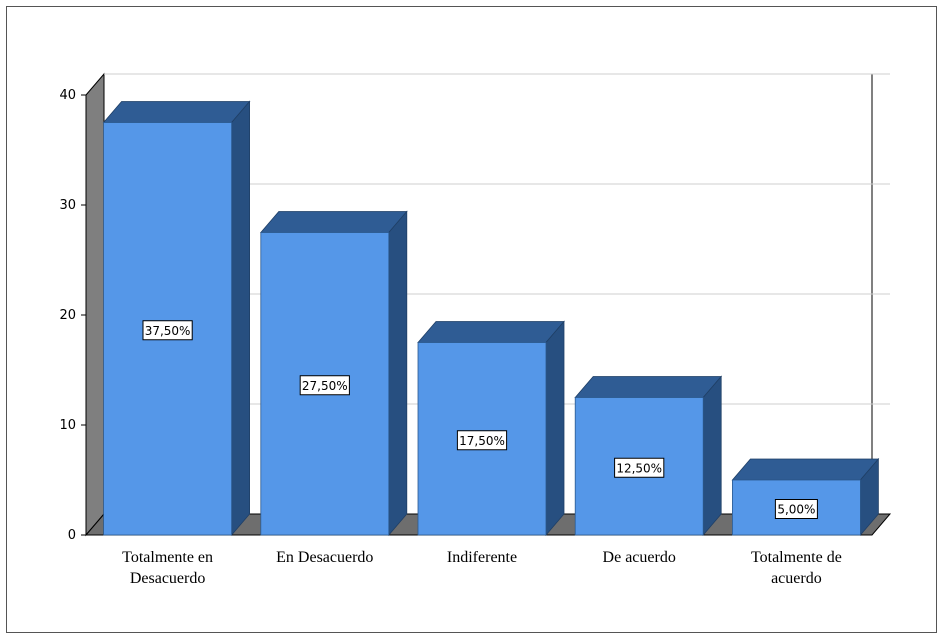 The height and width of the screenshot is (639, 945). Describe the element at coordinates (639, 557) in the screenshot. I see `x-tick-label: De acuerdo` at that location.